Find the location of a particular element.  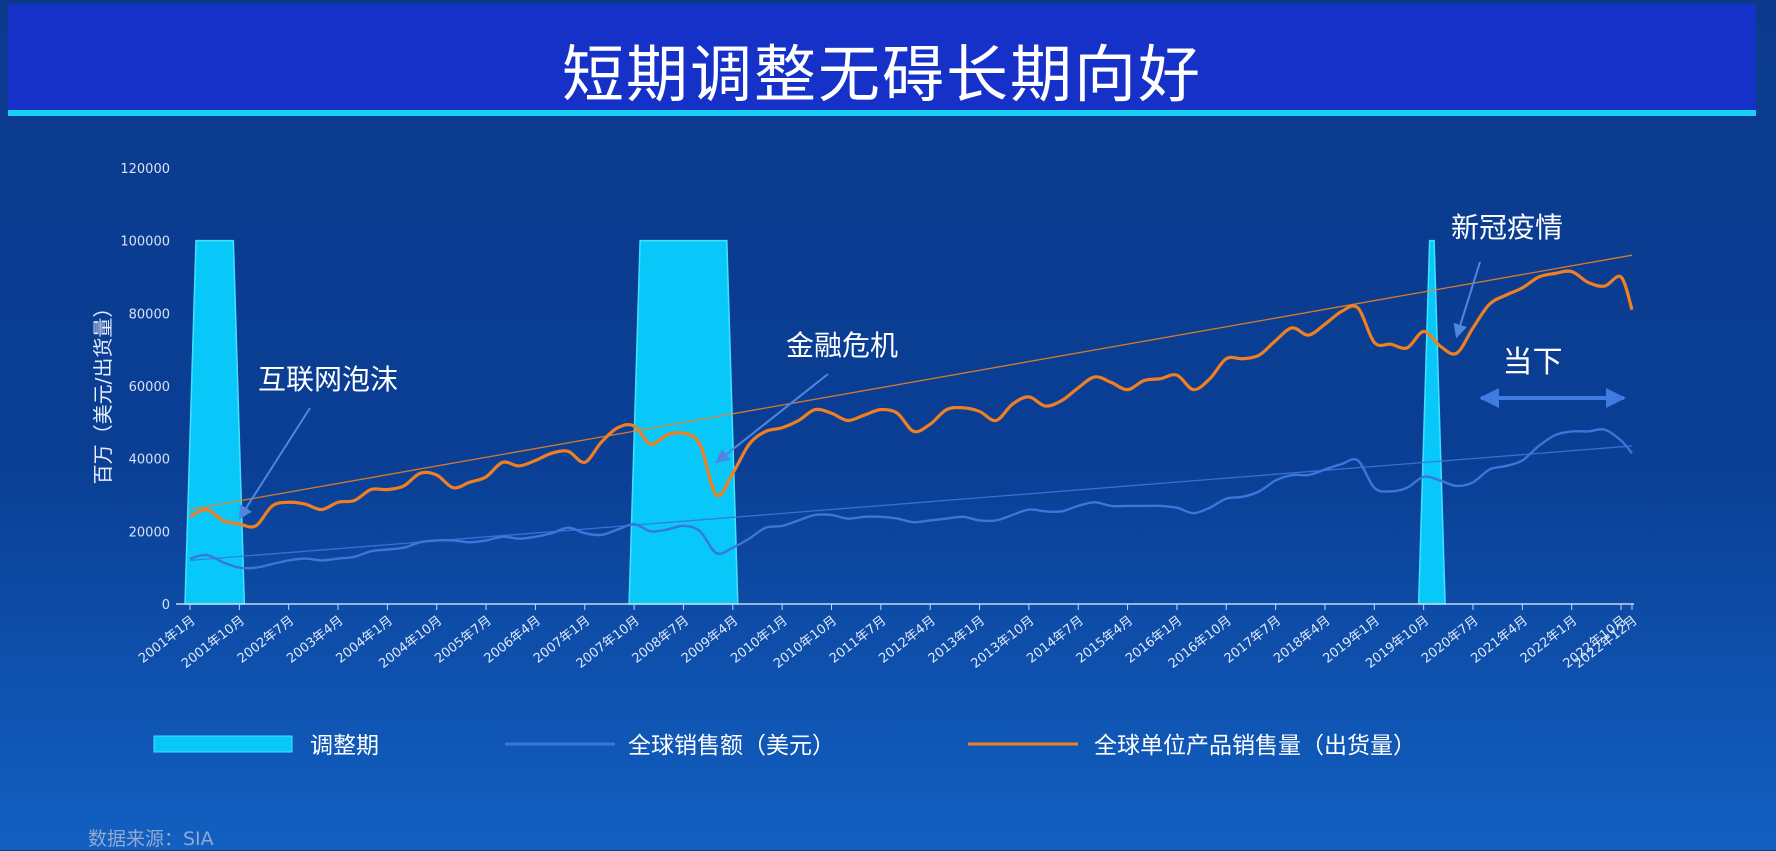

legend-label-units: 全球单位产品销售量（出货量） is located at coordinates (1255, 746).